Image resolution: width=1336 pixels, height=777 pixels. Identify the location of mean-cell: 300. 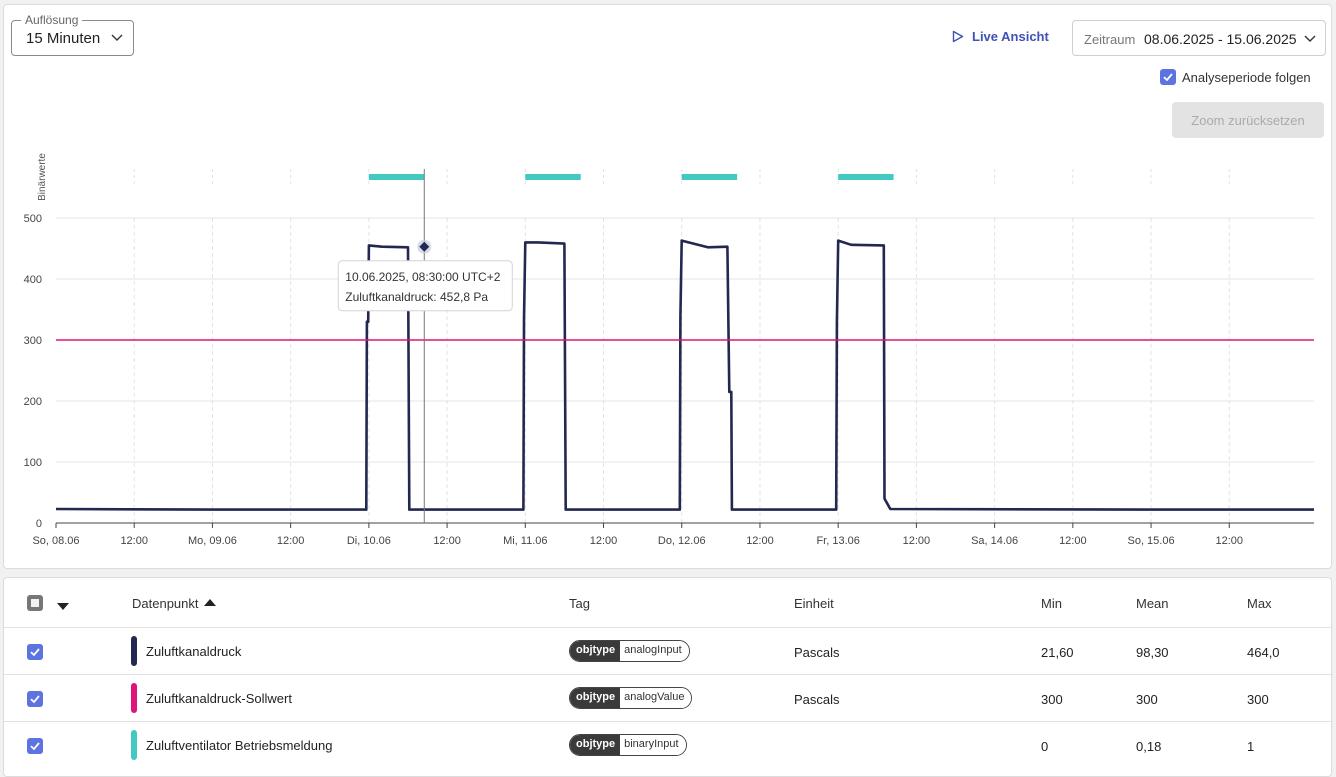
(1147, 699).